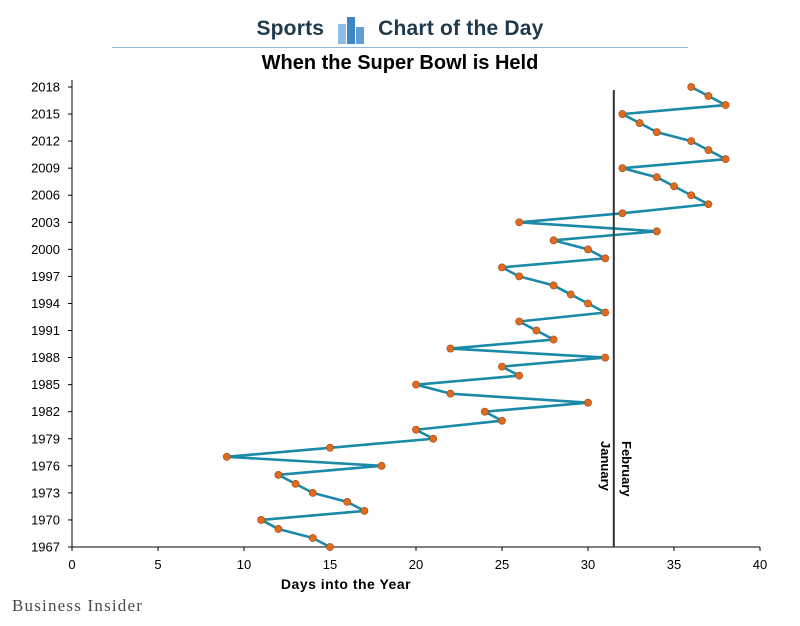  Describe the element at coordinates (45, 492) in the screenshot. I see `y-tick-label: 1973` at that location.